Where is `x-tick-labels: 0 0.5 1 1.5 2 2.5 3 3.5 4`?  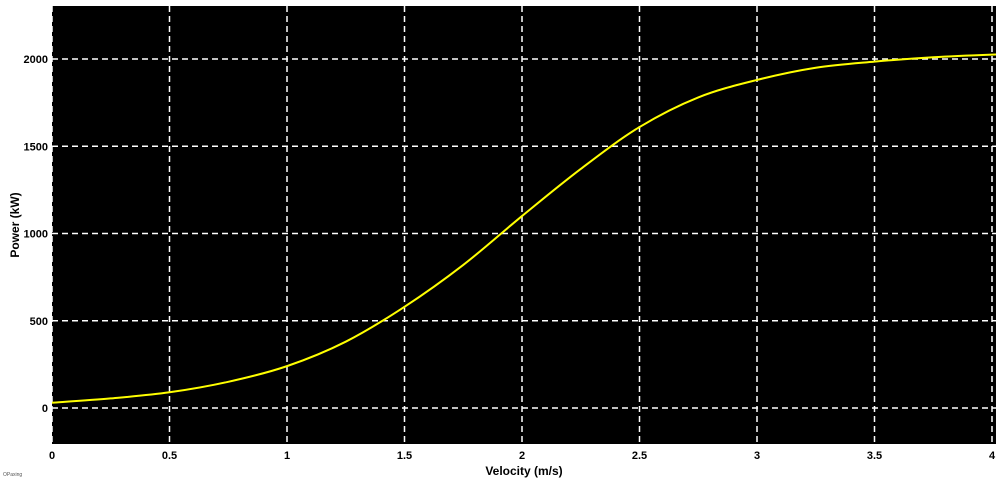
x-tick-labels: 0 0.5 1 1.5 2 2.5 3 3.5 4 is located at coordinates (522, 456).